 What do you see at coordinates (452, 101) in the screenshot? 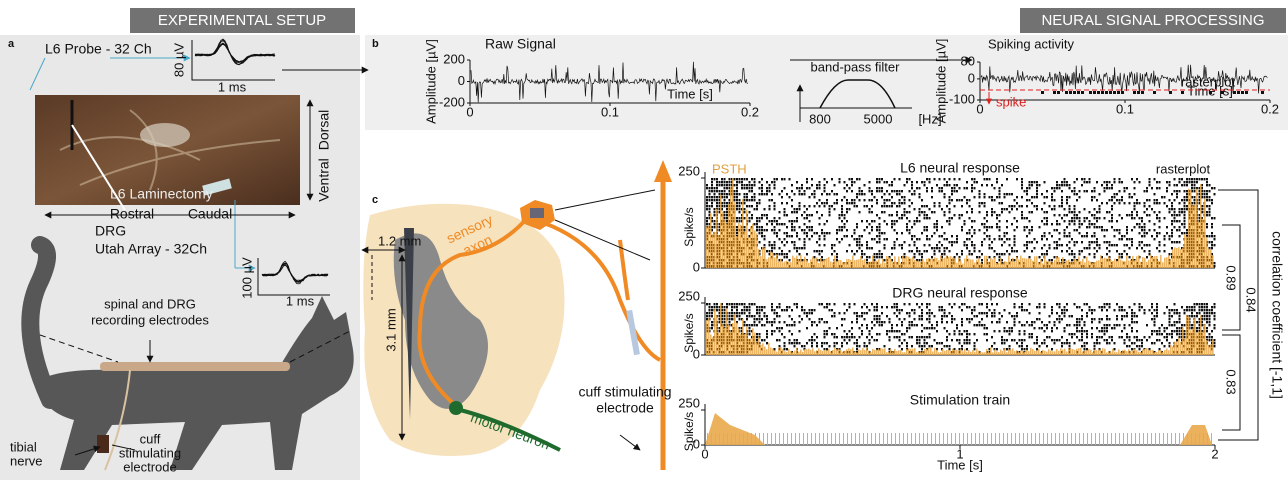
I see `y-tick-label: -200` at bounding box center [452, 101].